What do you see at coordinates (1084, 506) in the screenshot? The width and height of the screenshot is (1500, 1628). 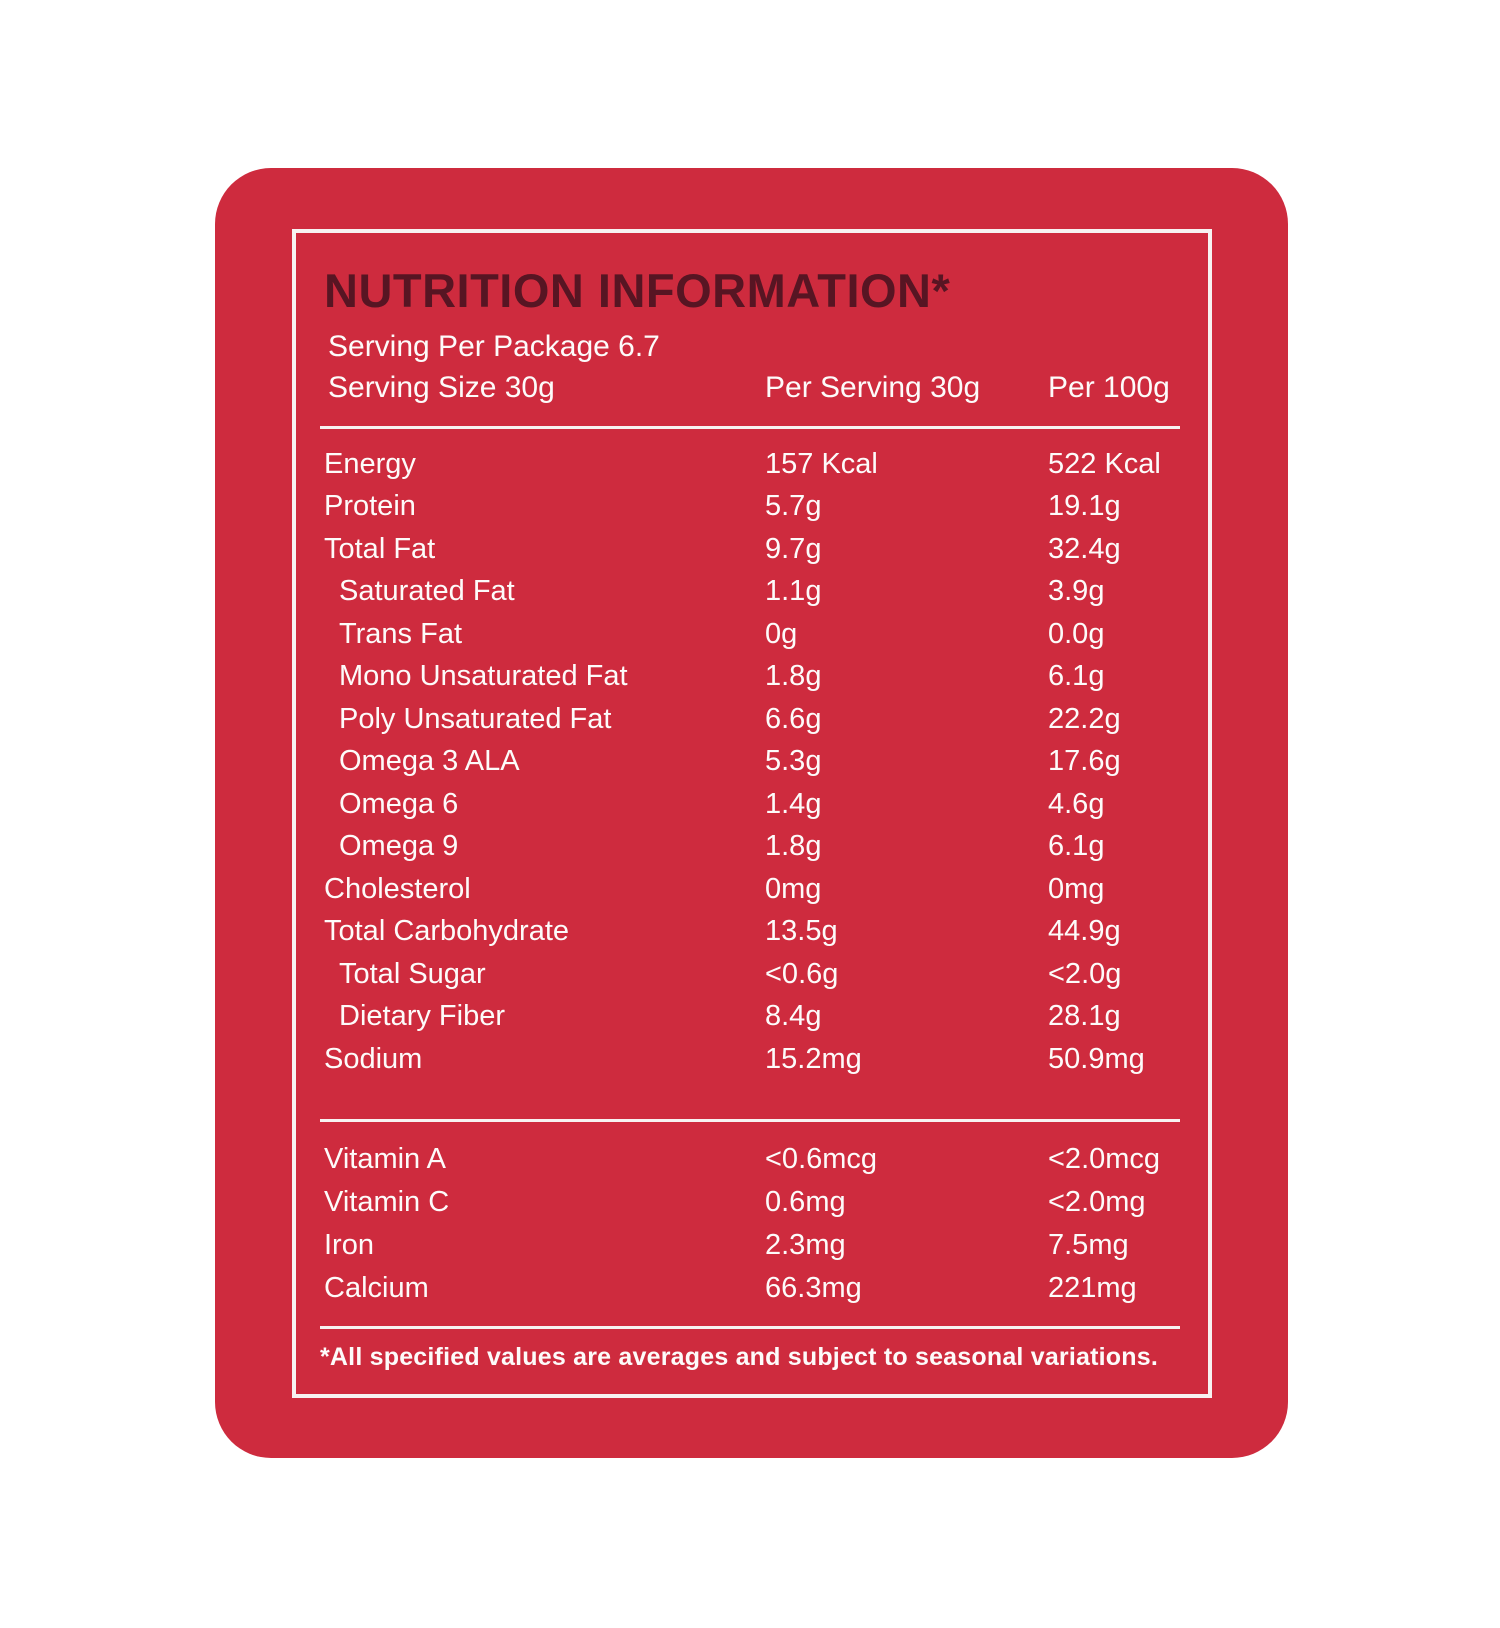 I see `per-100g-value: 19.1g` at bounding box center [1084, 506].